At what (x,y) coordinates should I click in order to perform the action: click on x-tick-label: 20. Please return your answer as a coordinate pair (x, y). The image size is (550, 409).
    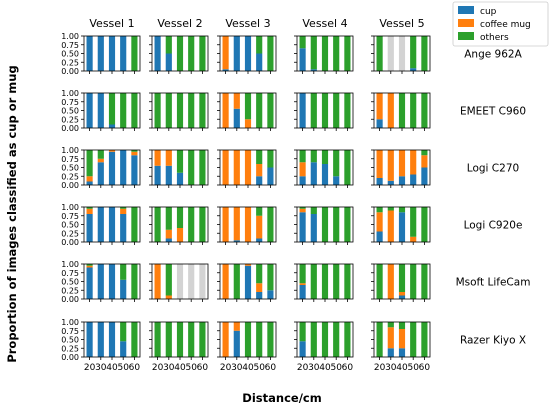
    Looking at the image, I should click on (226, 368).